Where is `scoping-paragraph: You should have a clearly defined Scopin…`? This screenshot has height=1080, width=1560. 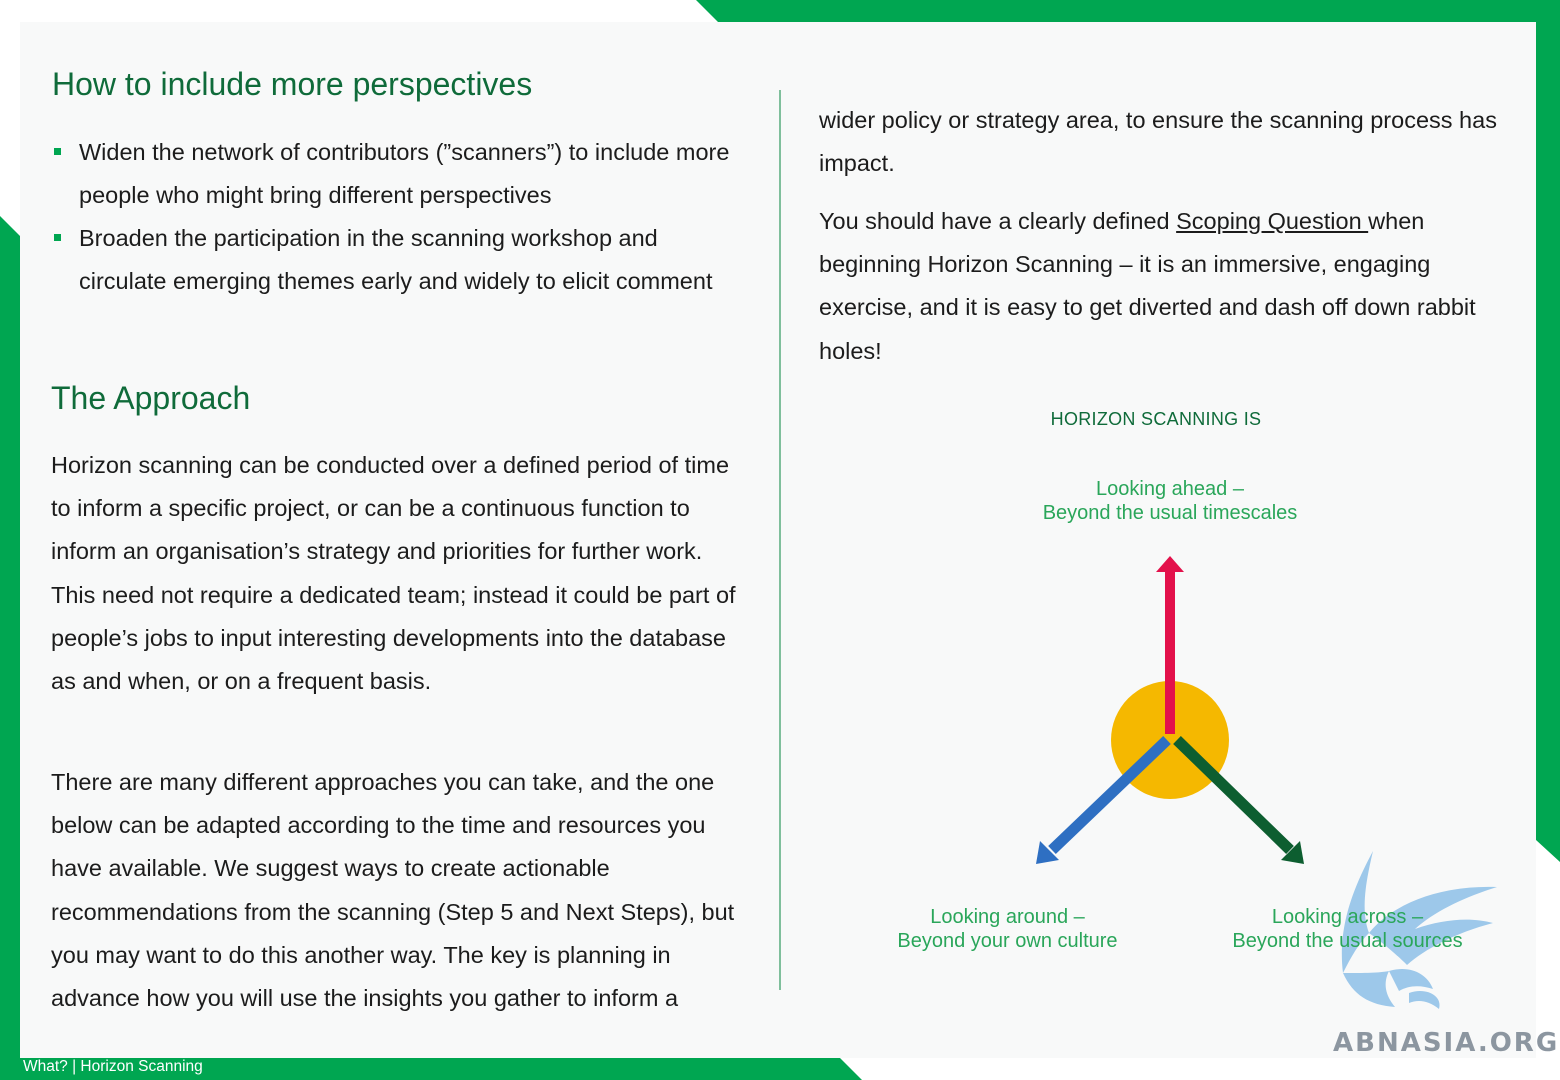
scoping-paragraph: You should have a clearly defined Scopin… is located at coordinates (1169, 286).